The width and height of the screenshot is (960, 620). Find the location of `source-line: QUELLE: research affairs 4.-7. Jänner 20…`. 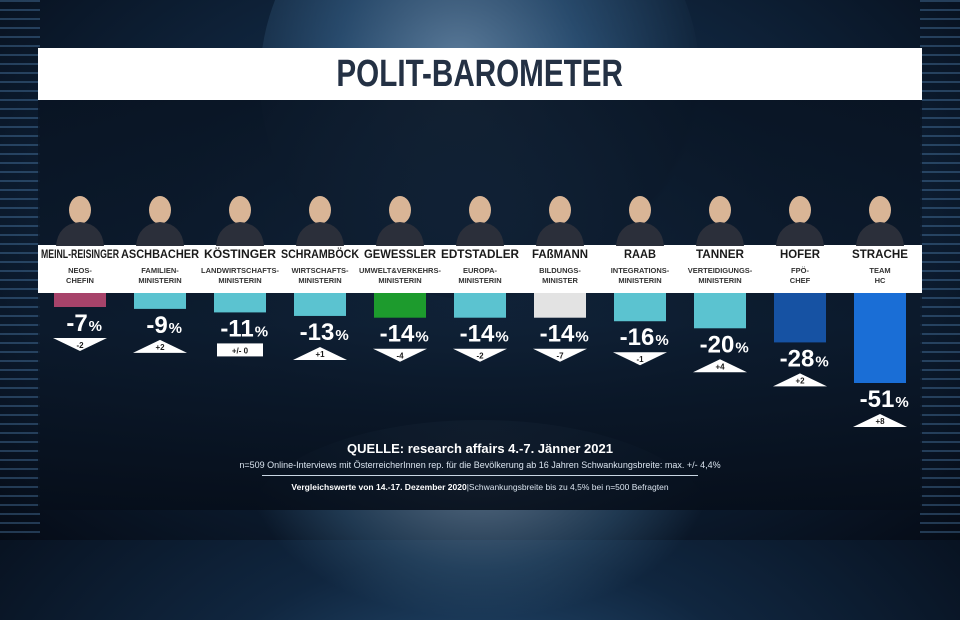

source-line: QUELLE: research affairs 4.-7. Jänner 20… is located at coordinates (480, 448).